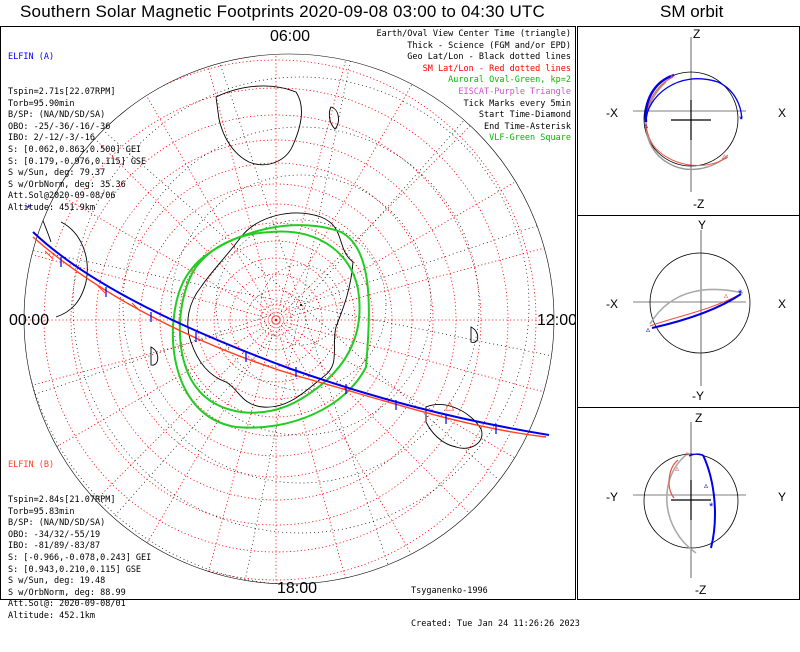  What do you see at coordinates (612, 497) in the screenshot?
I see `axis-label-left: -Y` at bounding box center [612, 497].